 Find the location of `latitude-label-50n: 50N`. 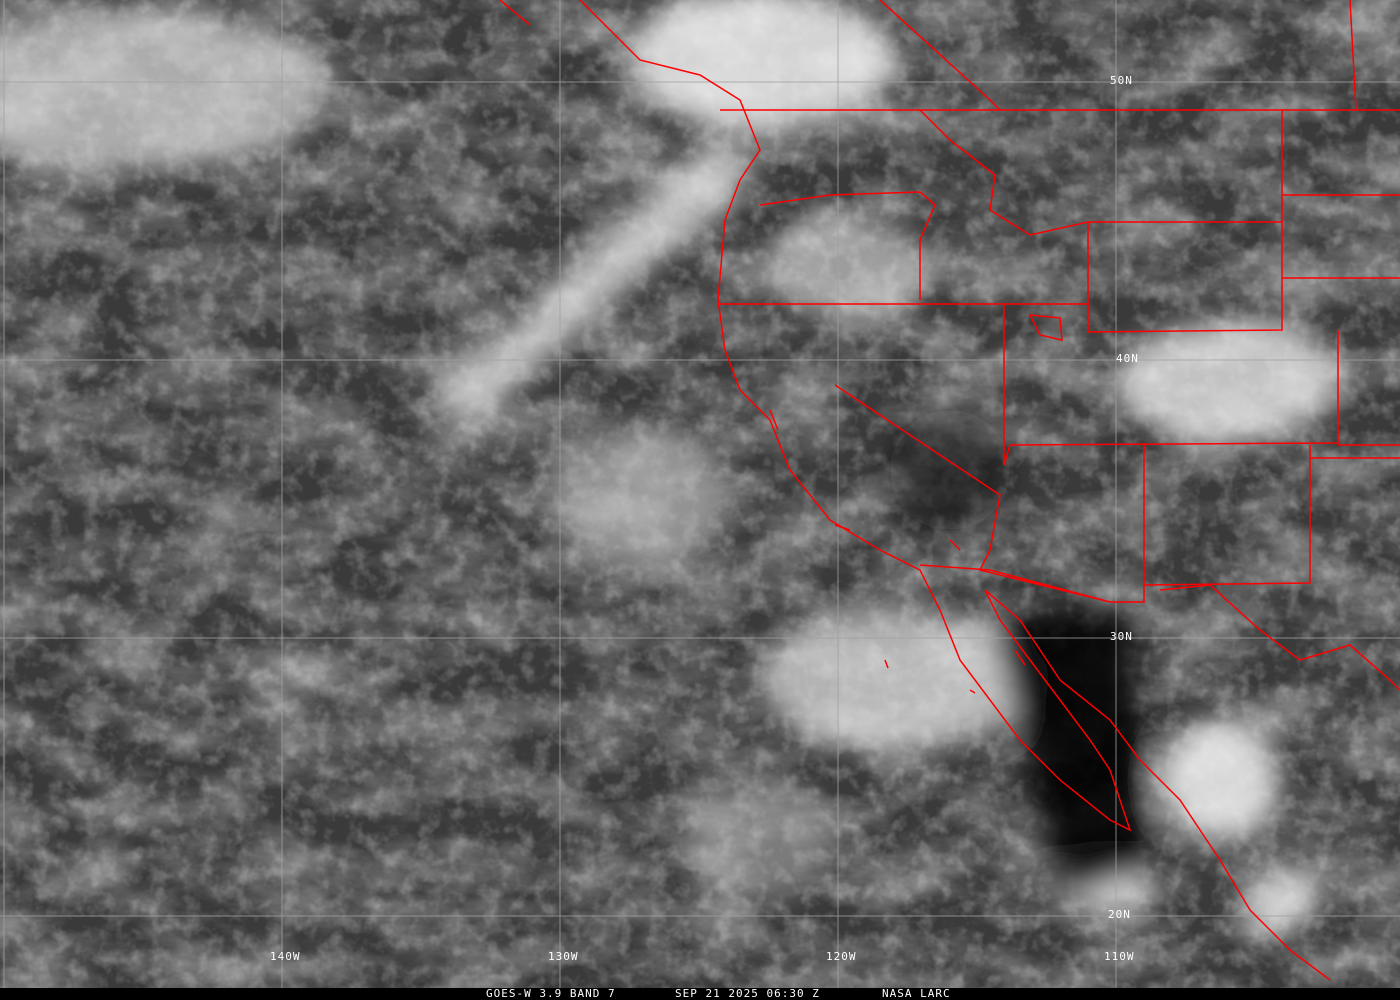

latitude-label-50n: 50N is located at coordinates (1121, 80).